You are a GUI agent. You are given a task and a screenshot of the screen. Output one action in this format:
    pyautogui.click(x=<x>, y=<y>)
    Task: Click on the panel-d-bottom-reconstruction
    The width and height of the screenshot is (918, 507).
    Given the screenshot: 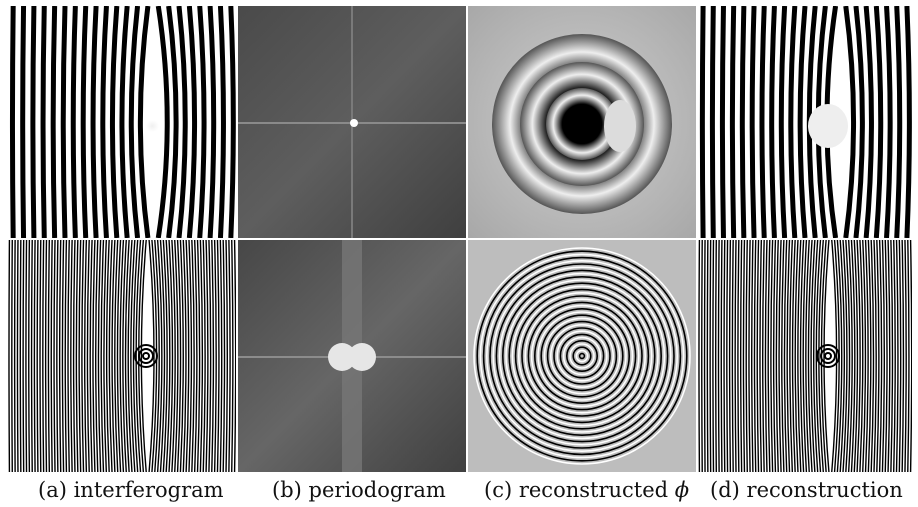 What is the action you would take?
    pyautogui.click(x=805, y=356)
    